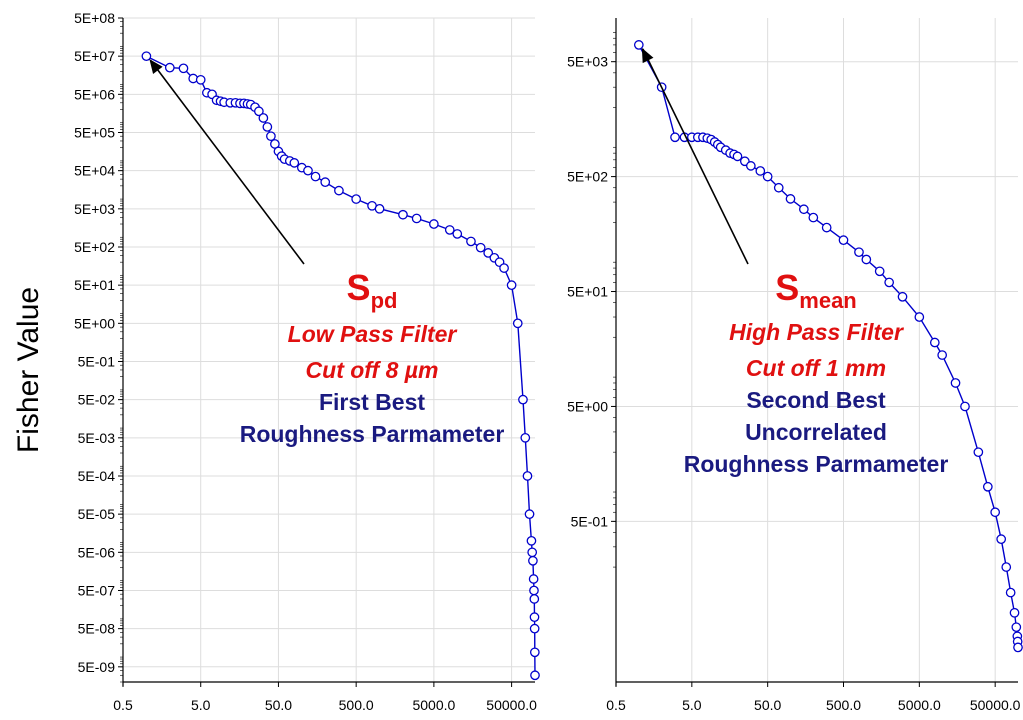 Image resolution: width=1023 pixels, height=720 pixels. What do you see at coordinates (97, 629) in the screenshot?
I see `y-tick-label: 5E-08` at bounding box center [97, 629].